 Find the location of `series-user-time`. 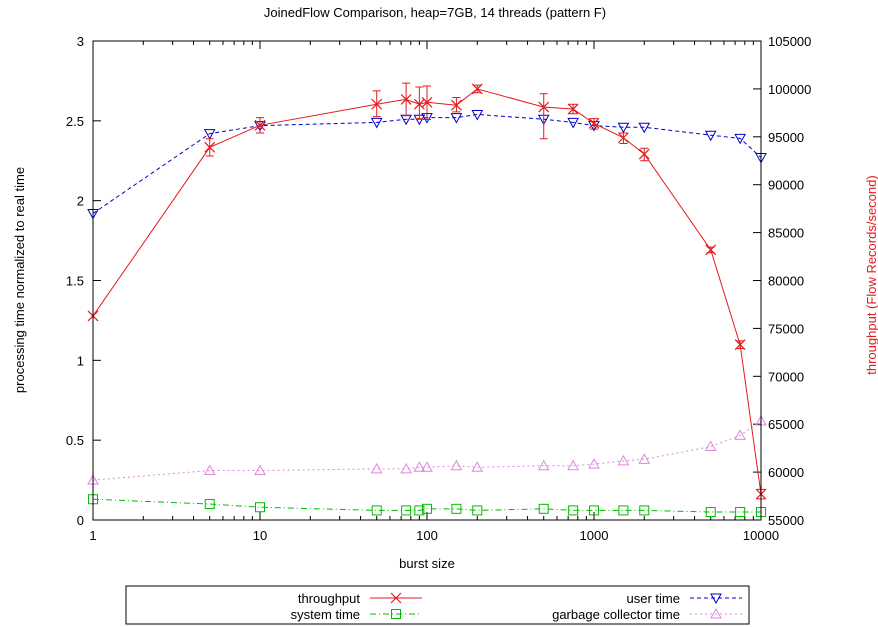

series-user-time is located at coordinates (427, 164).